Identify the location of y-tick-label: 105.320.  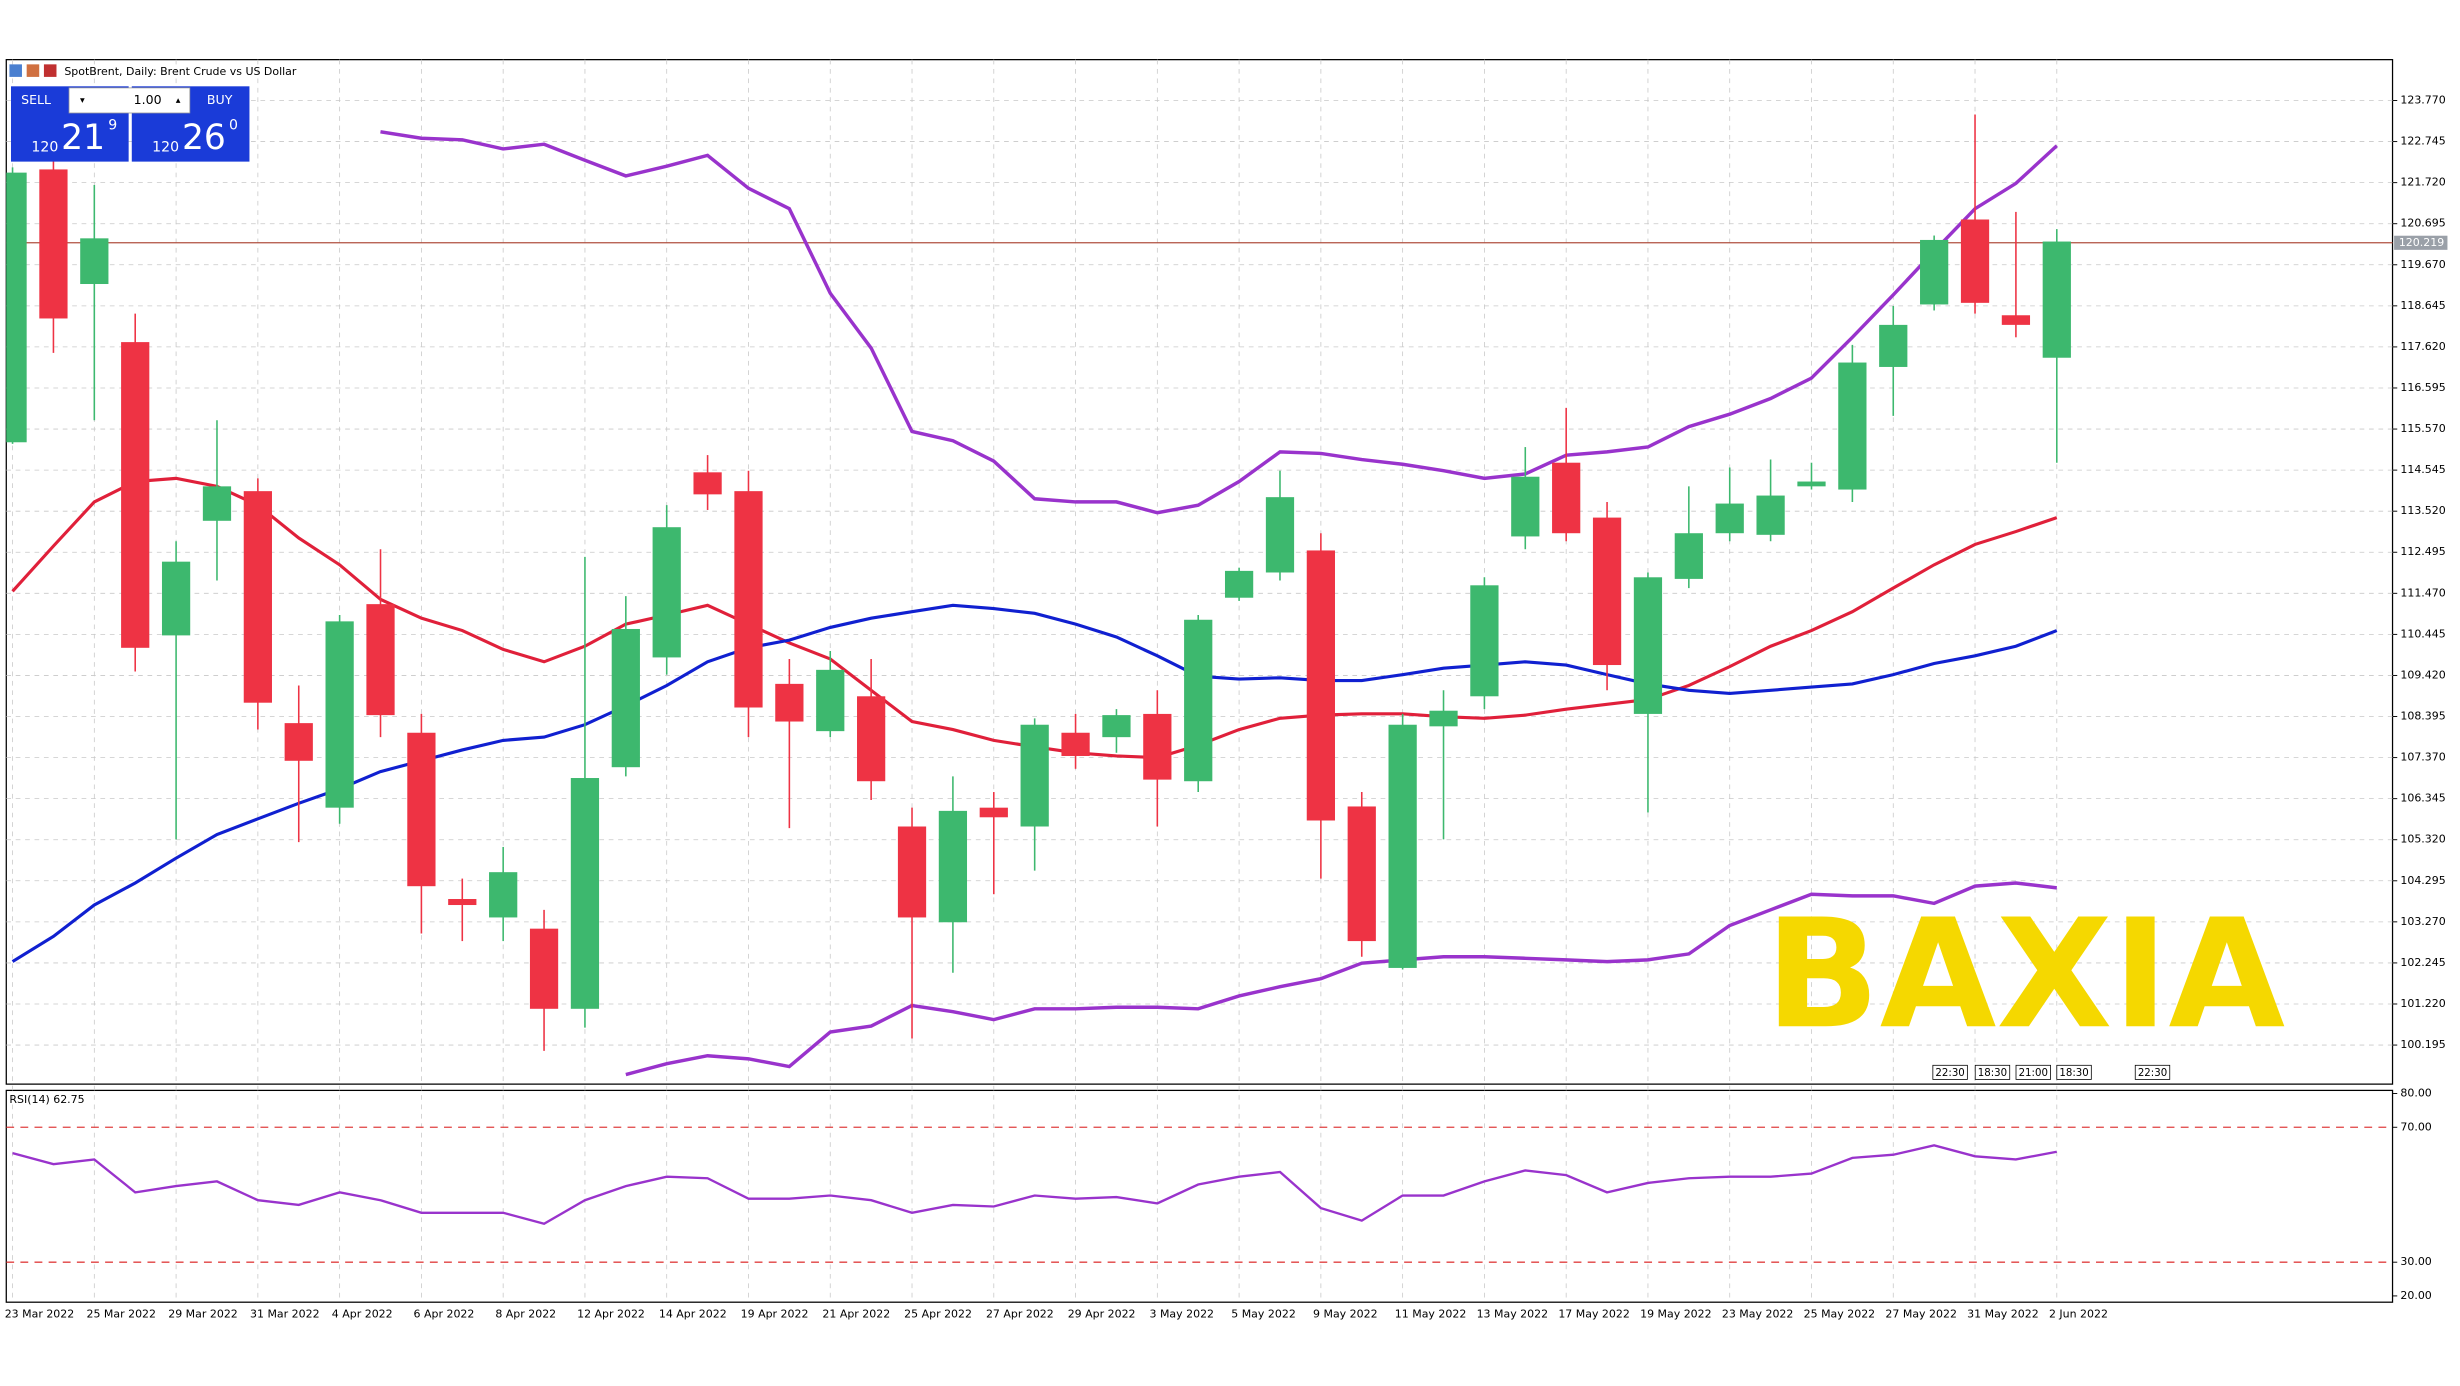
(2422, 839).